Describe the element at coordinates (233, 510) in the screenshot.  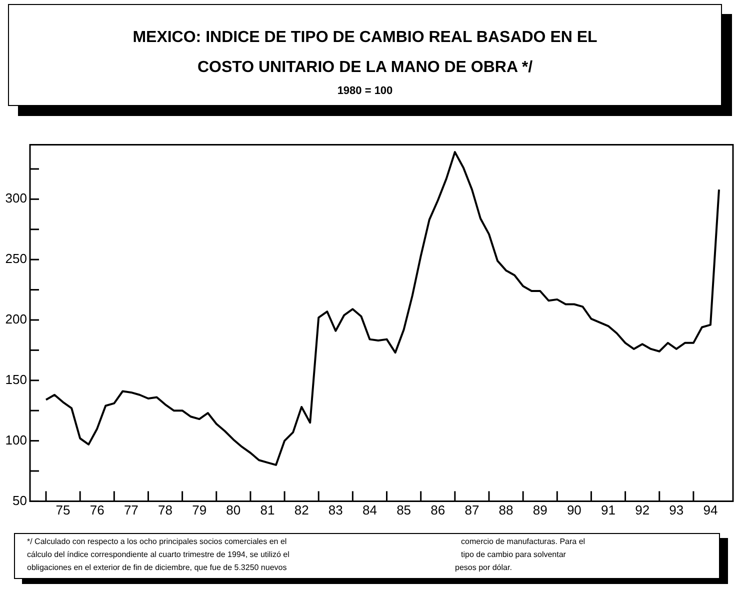
I see `x-tick-label: 80` at that location.